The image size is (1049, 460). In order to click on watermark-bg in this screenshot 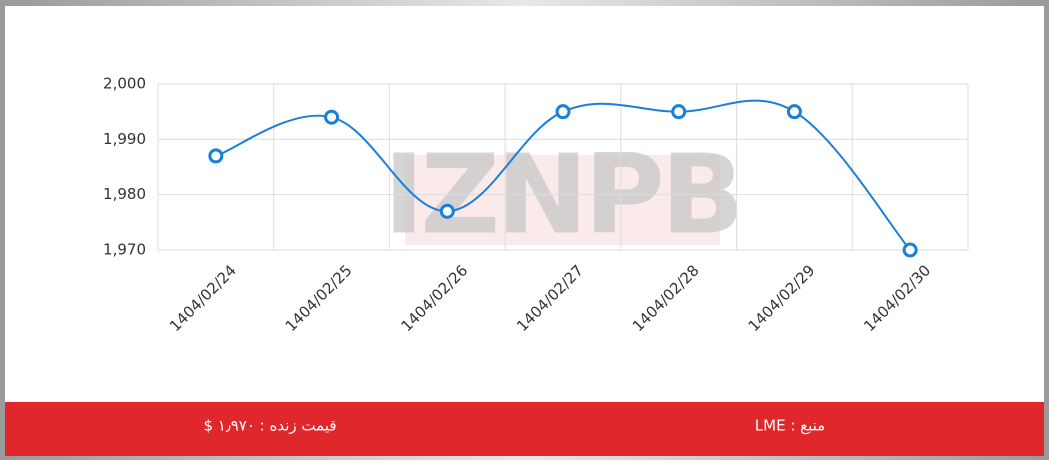, I will do `click(562, 200)`.